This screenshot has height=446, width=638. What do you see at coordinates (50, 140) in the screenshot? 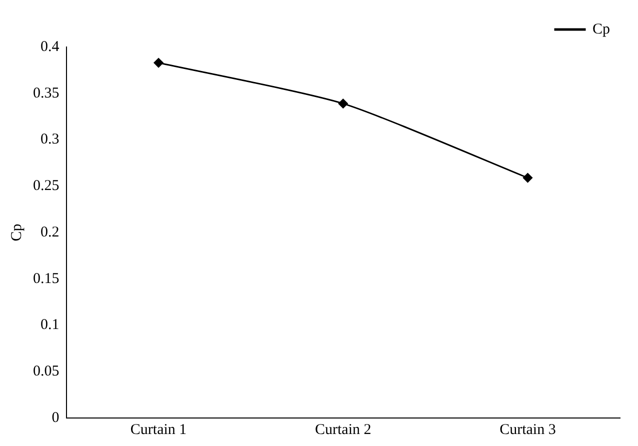
I see `y-tick-label: 0.3` at bounding box center [50, 140].